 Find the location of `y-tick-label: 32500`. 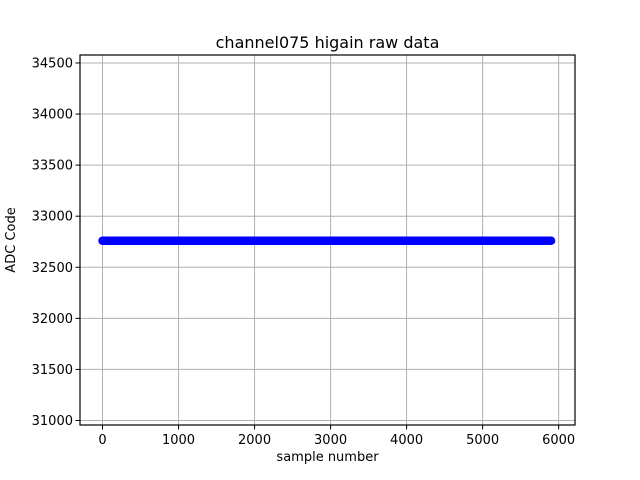

y-tick-label: 32500 is located at coordinates (52, 268).